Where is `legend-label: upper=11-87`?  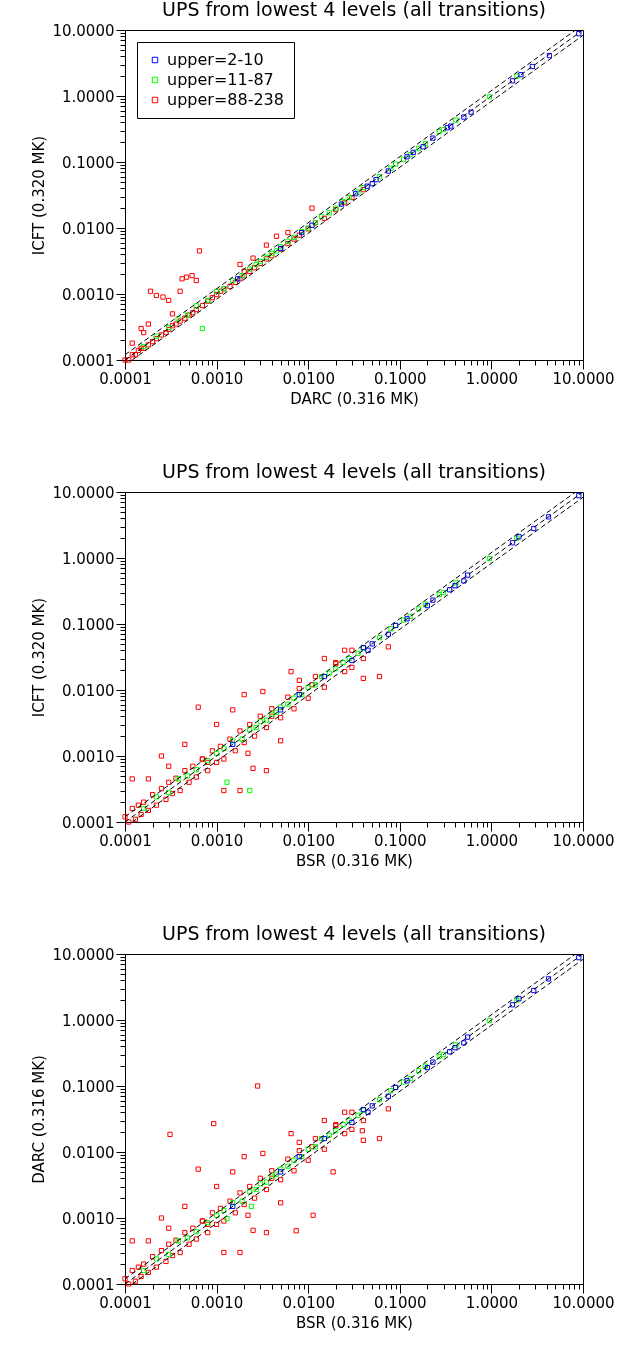
legend-label: upper=11-87 is located at coordinates (220, 79).